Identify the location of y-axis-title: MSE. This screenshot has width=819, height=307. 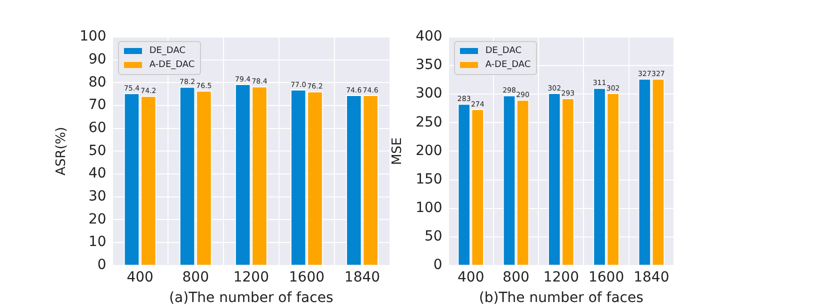
(398, 151).